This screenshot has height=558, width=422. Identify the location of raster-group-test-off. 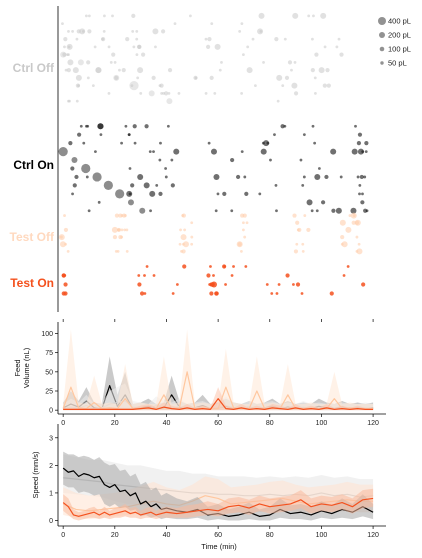
(210, 233).